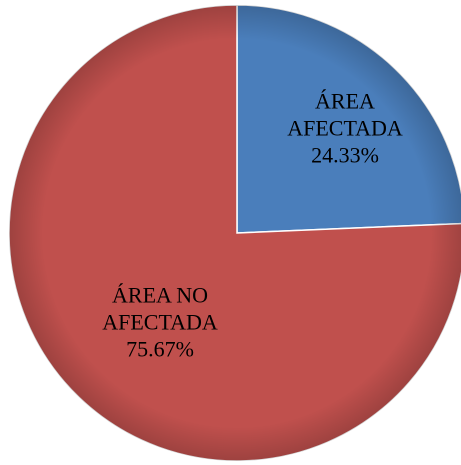 The height and width of the screenshot is (465, 461). What do you see at coordinates (160, 349) in the screenshot?
I see `value-label: 75.67%` at bounding box center [160, 349].